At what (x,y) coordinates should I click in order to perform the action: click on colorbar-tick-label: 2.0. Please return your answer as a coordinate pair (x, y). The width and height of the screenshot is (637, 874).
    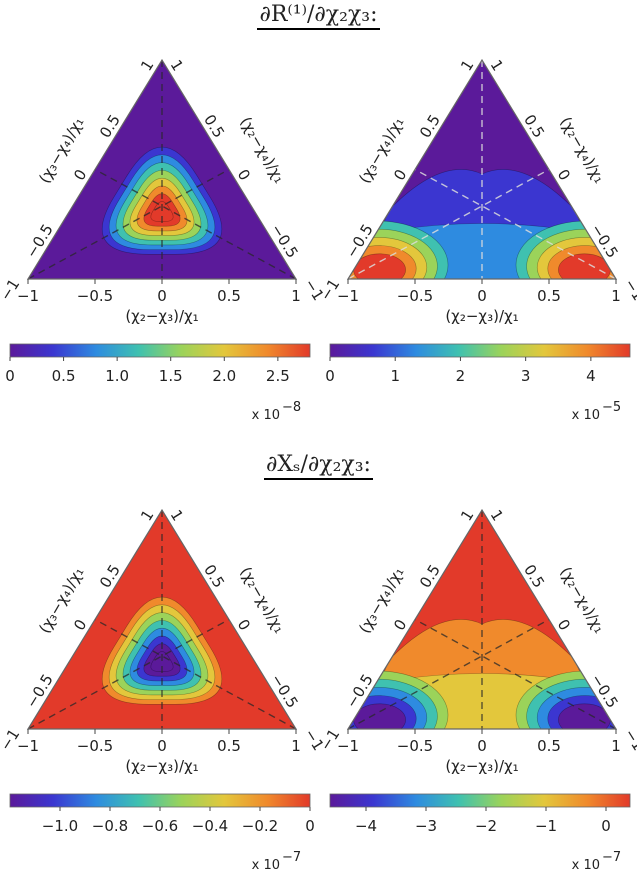
    Looking at the image, I should click on (224, 376).